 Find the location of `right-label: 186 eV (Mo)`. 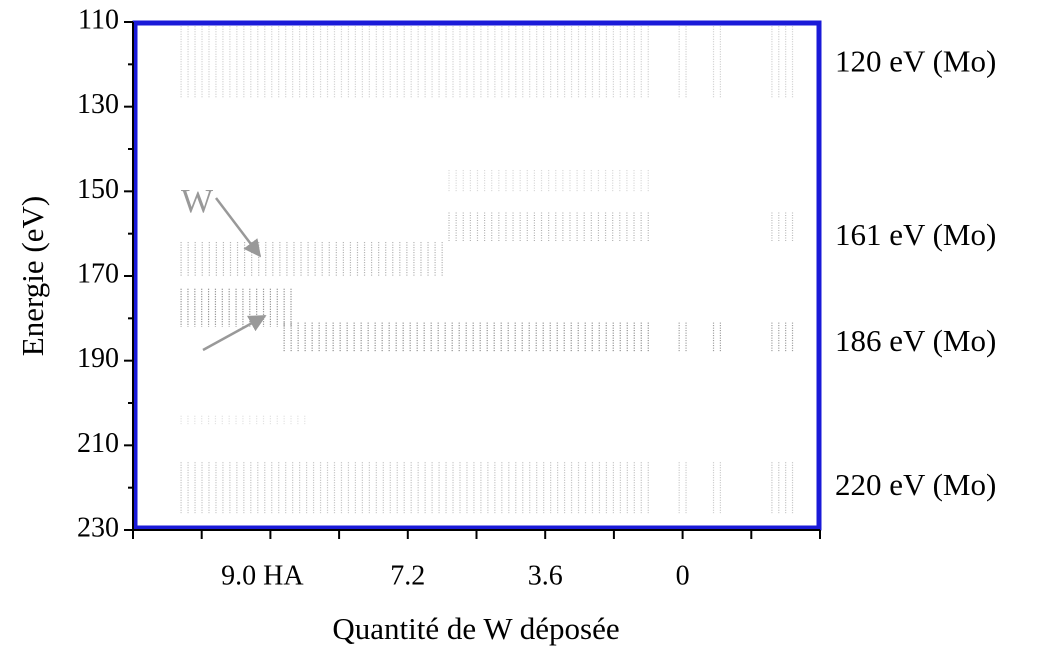

right-label: 186 eV (Mo) is located at coordinates (915, 340).